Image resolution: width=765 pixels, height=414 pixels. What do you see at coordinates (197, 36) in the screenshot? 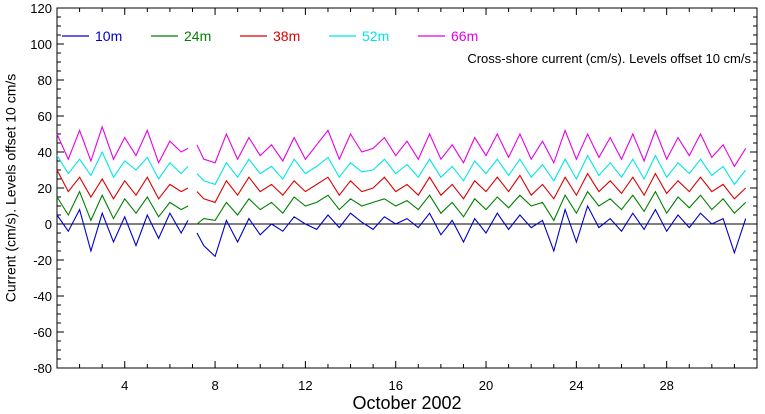
I see `legend-label-24m: 24m` at bounding box center [197, 36].